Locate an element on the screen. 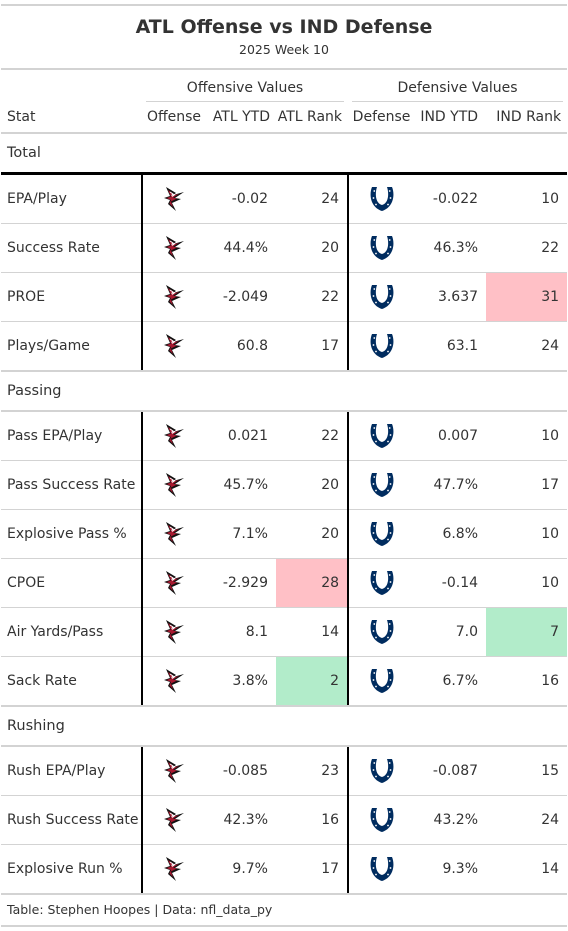  ind-rank-value: 17 is located at coordinates (527, 485).